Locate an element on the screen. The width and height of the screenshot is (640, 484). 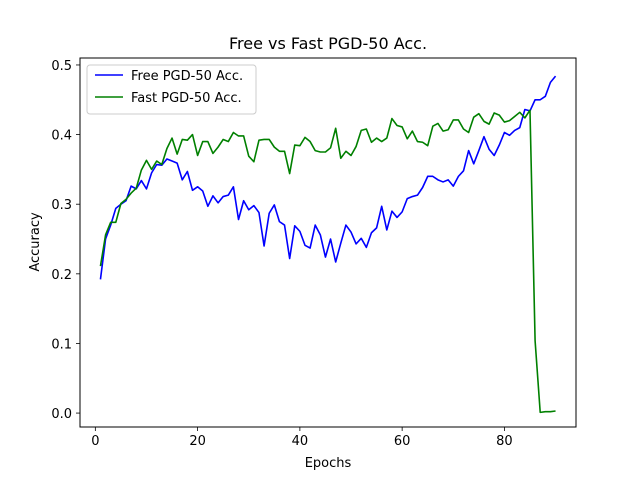
x-tick-label: 0 is located at coordinates (95, 441).